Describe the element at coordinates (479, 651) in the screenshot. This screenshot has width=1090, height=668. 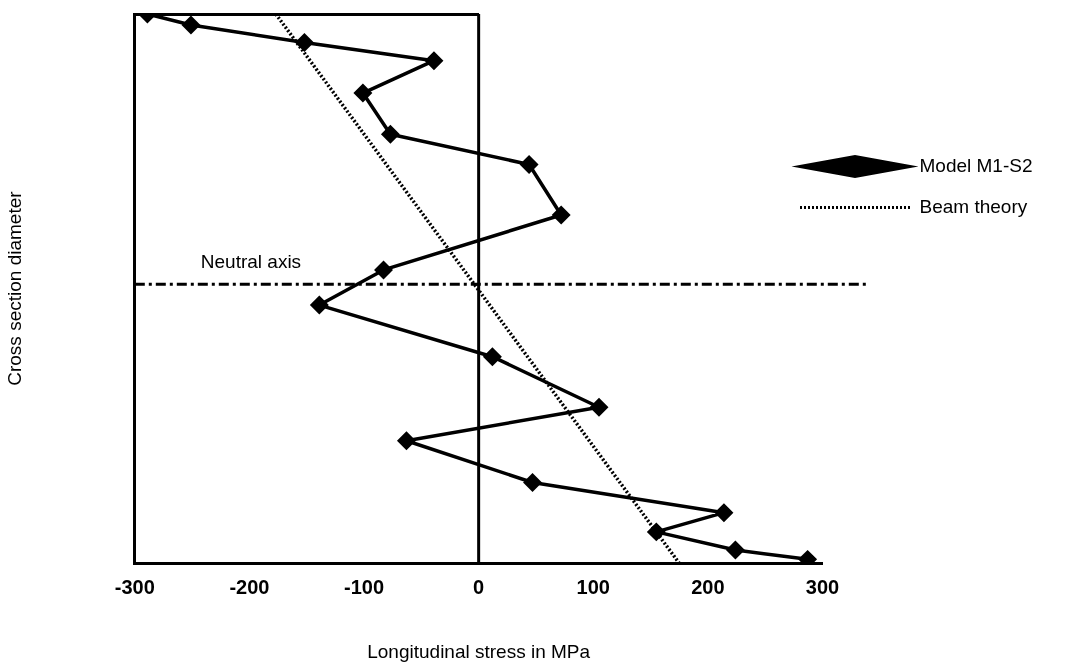
I see `x-axis-title: Longitudinal stress in MPa` at that location.